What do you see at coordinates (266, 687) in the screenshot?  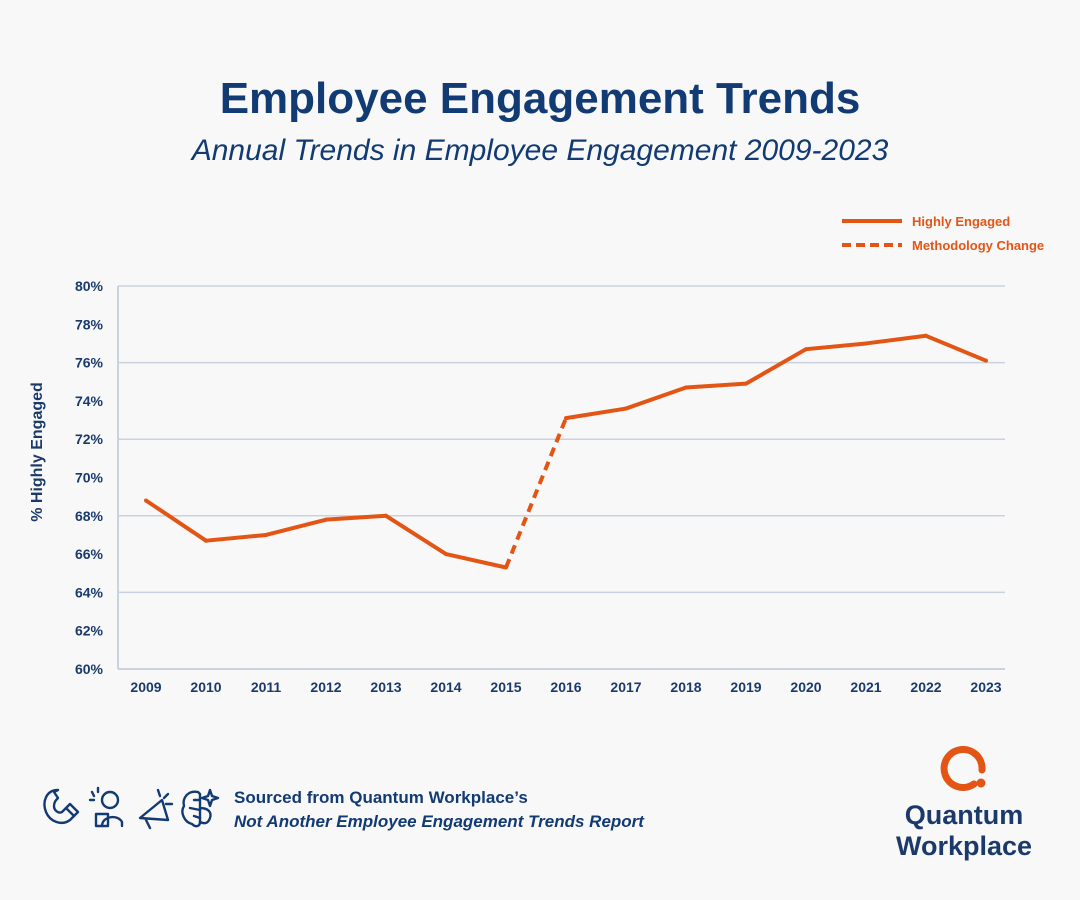 I see `x-tick-label: 2011` at bounding box center [266, 687].